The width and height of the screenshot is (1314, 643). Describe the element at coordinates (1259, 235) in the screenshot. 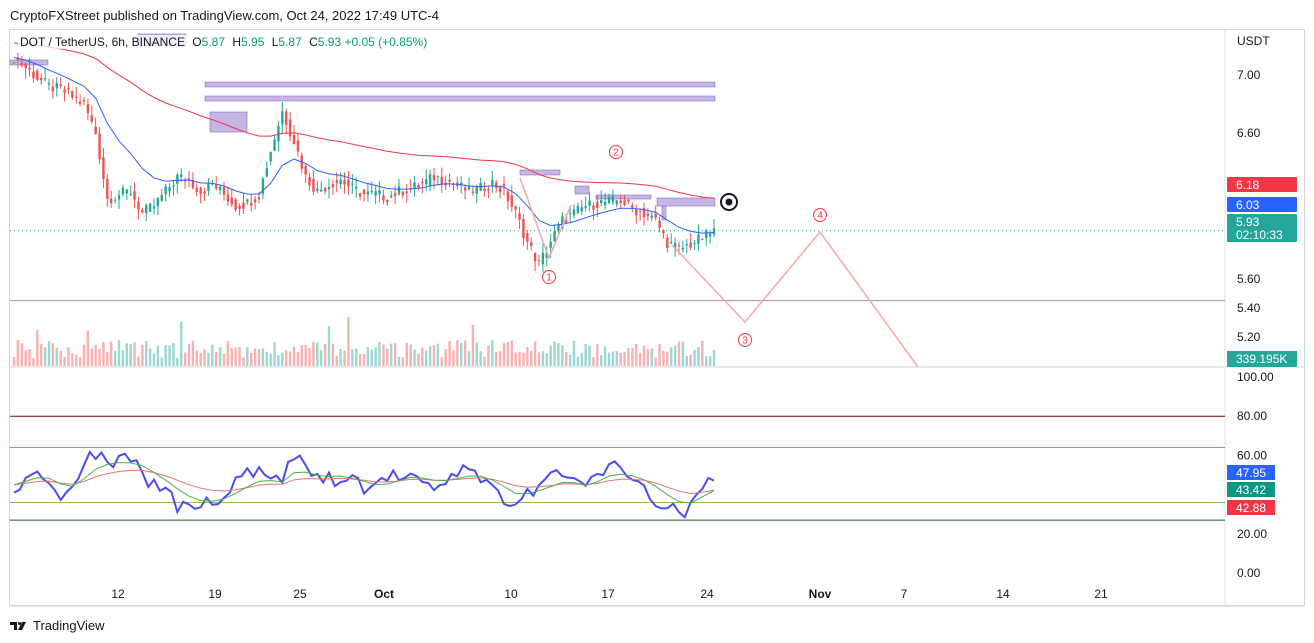

I see `countdown-label: 02:10:33` at that location.